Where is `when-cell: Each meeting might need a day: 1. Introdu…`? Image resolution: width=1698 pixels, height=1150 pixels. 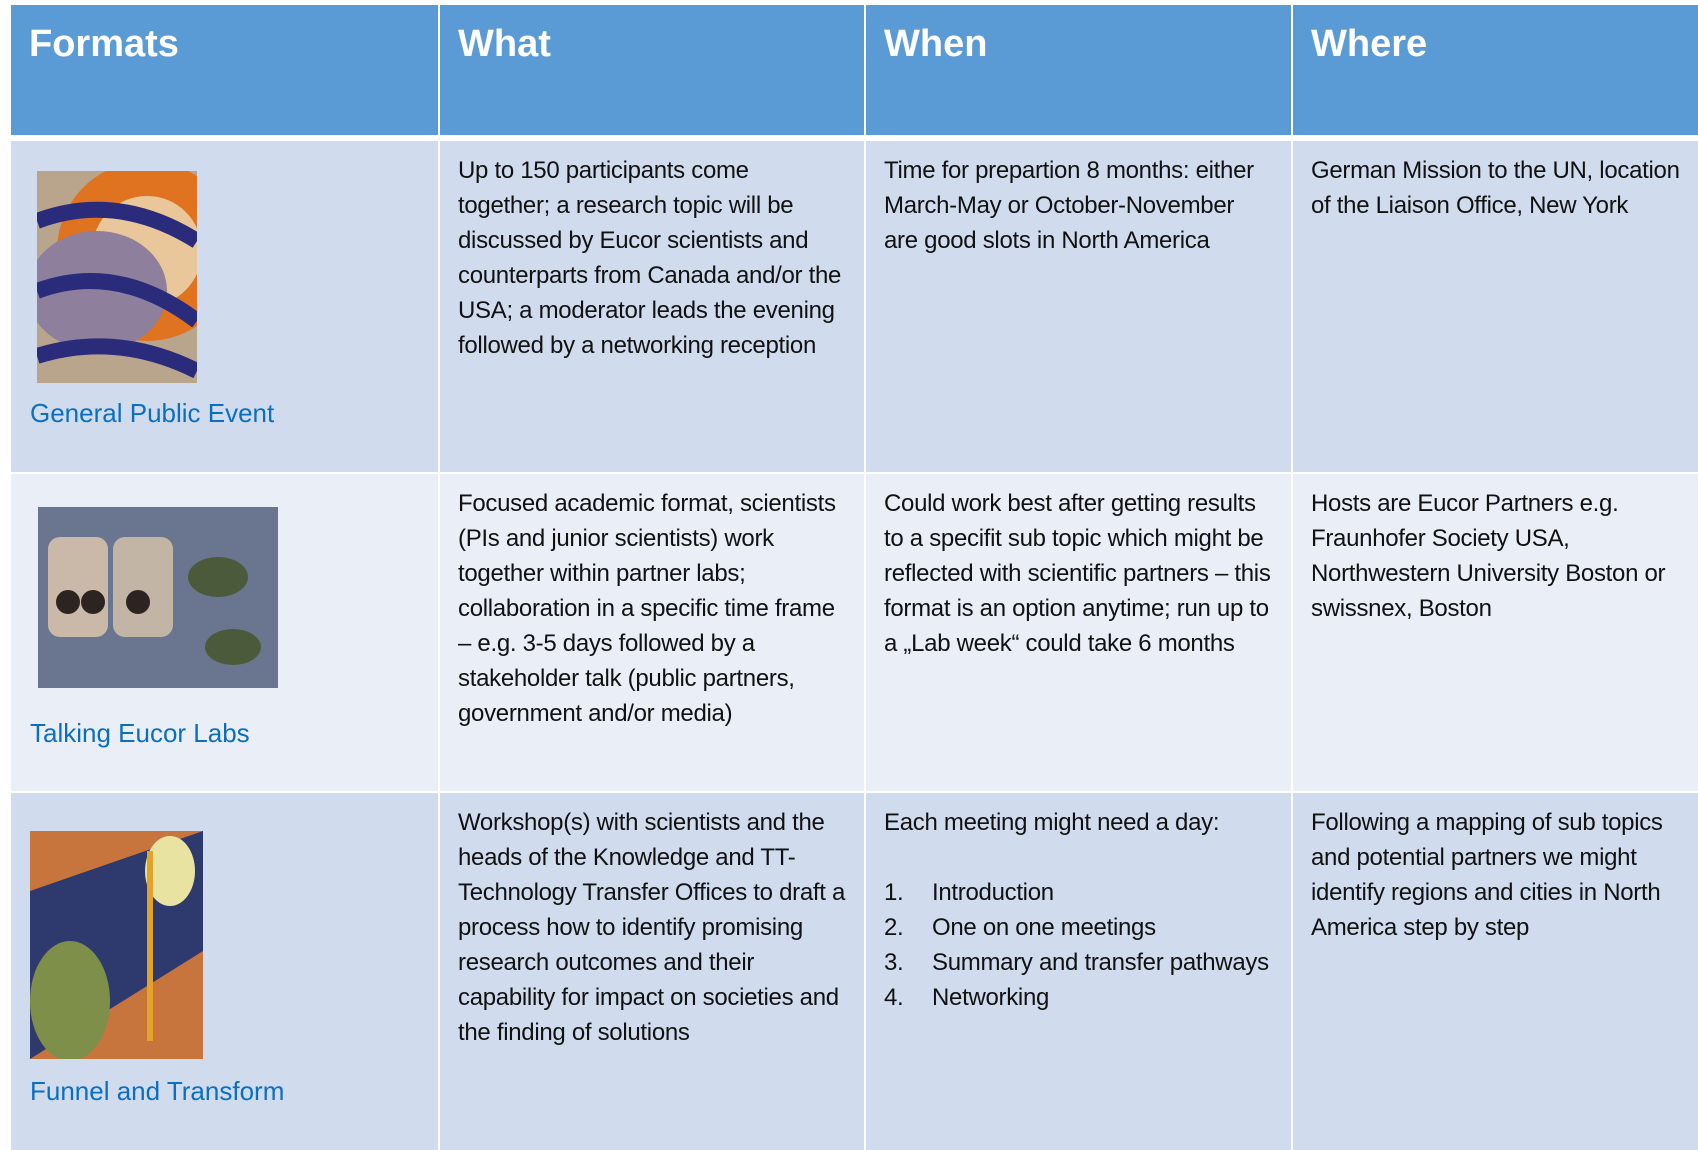 when-cell: Each meeting might need a day: 1. Introdu… is located at coordinates (1078, 971).